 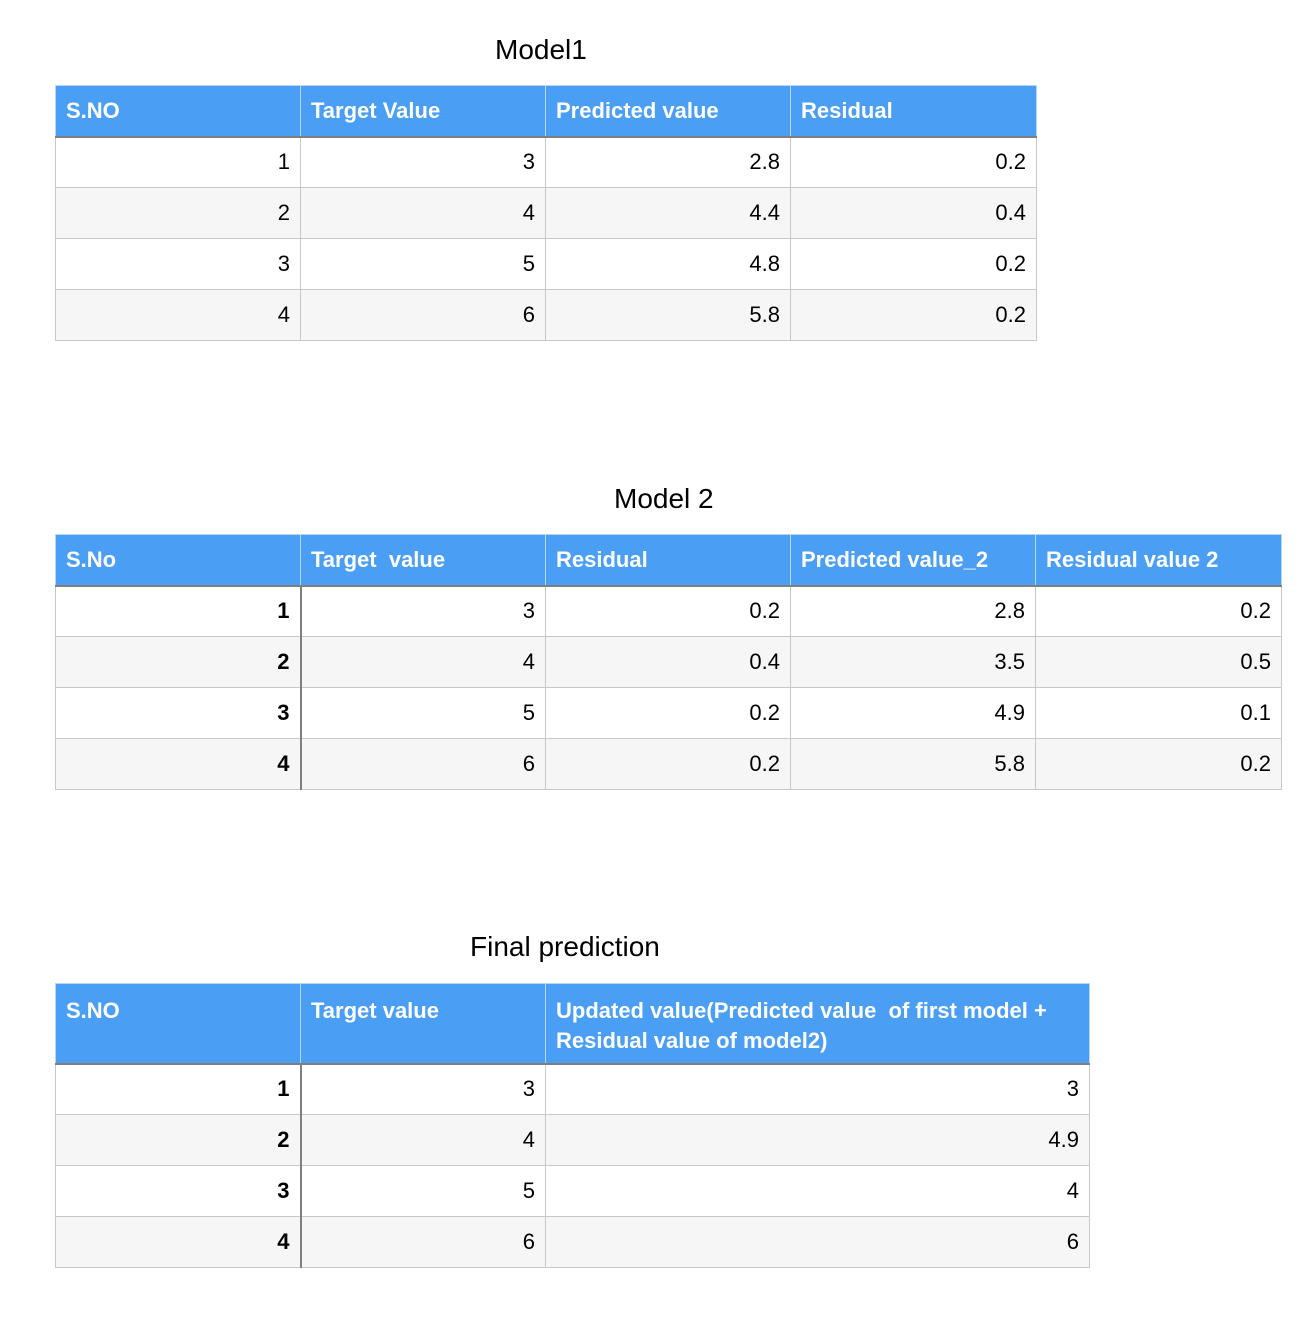 What do you see at coordinates (565, 946) in the screenshot?
I see `final-title: Final prediction` at bounding box center [565, 946].